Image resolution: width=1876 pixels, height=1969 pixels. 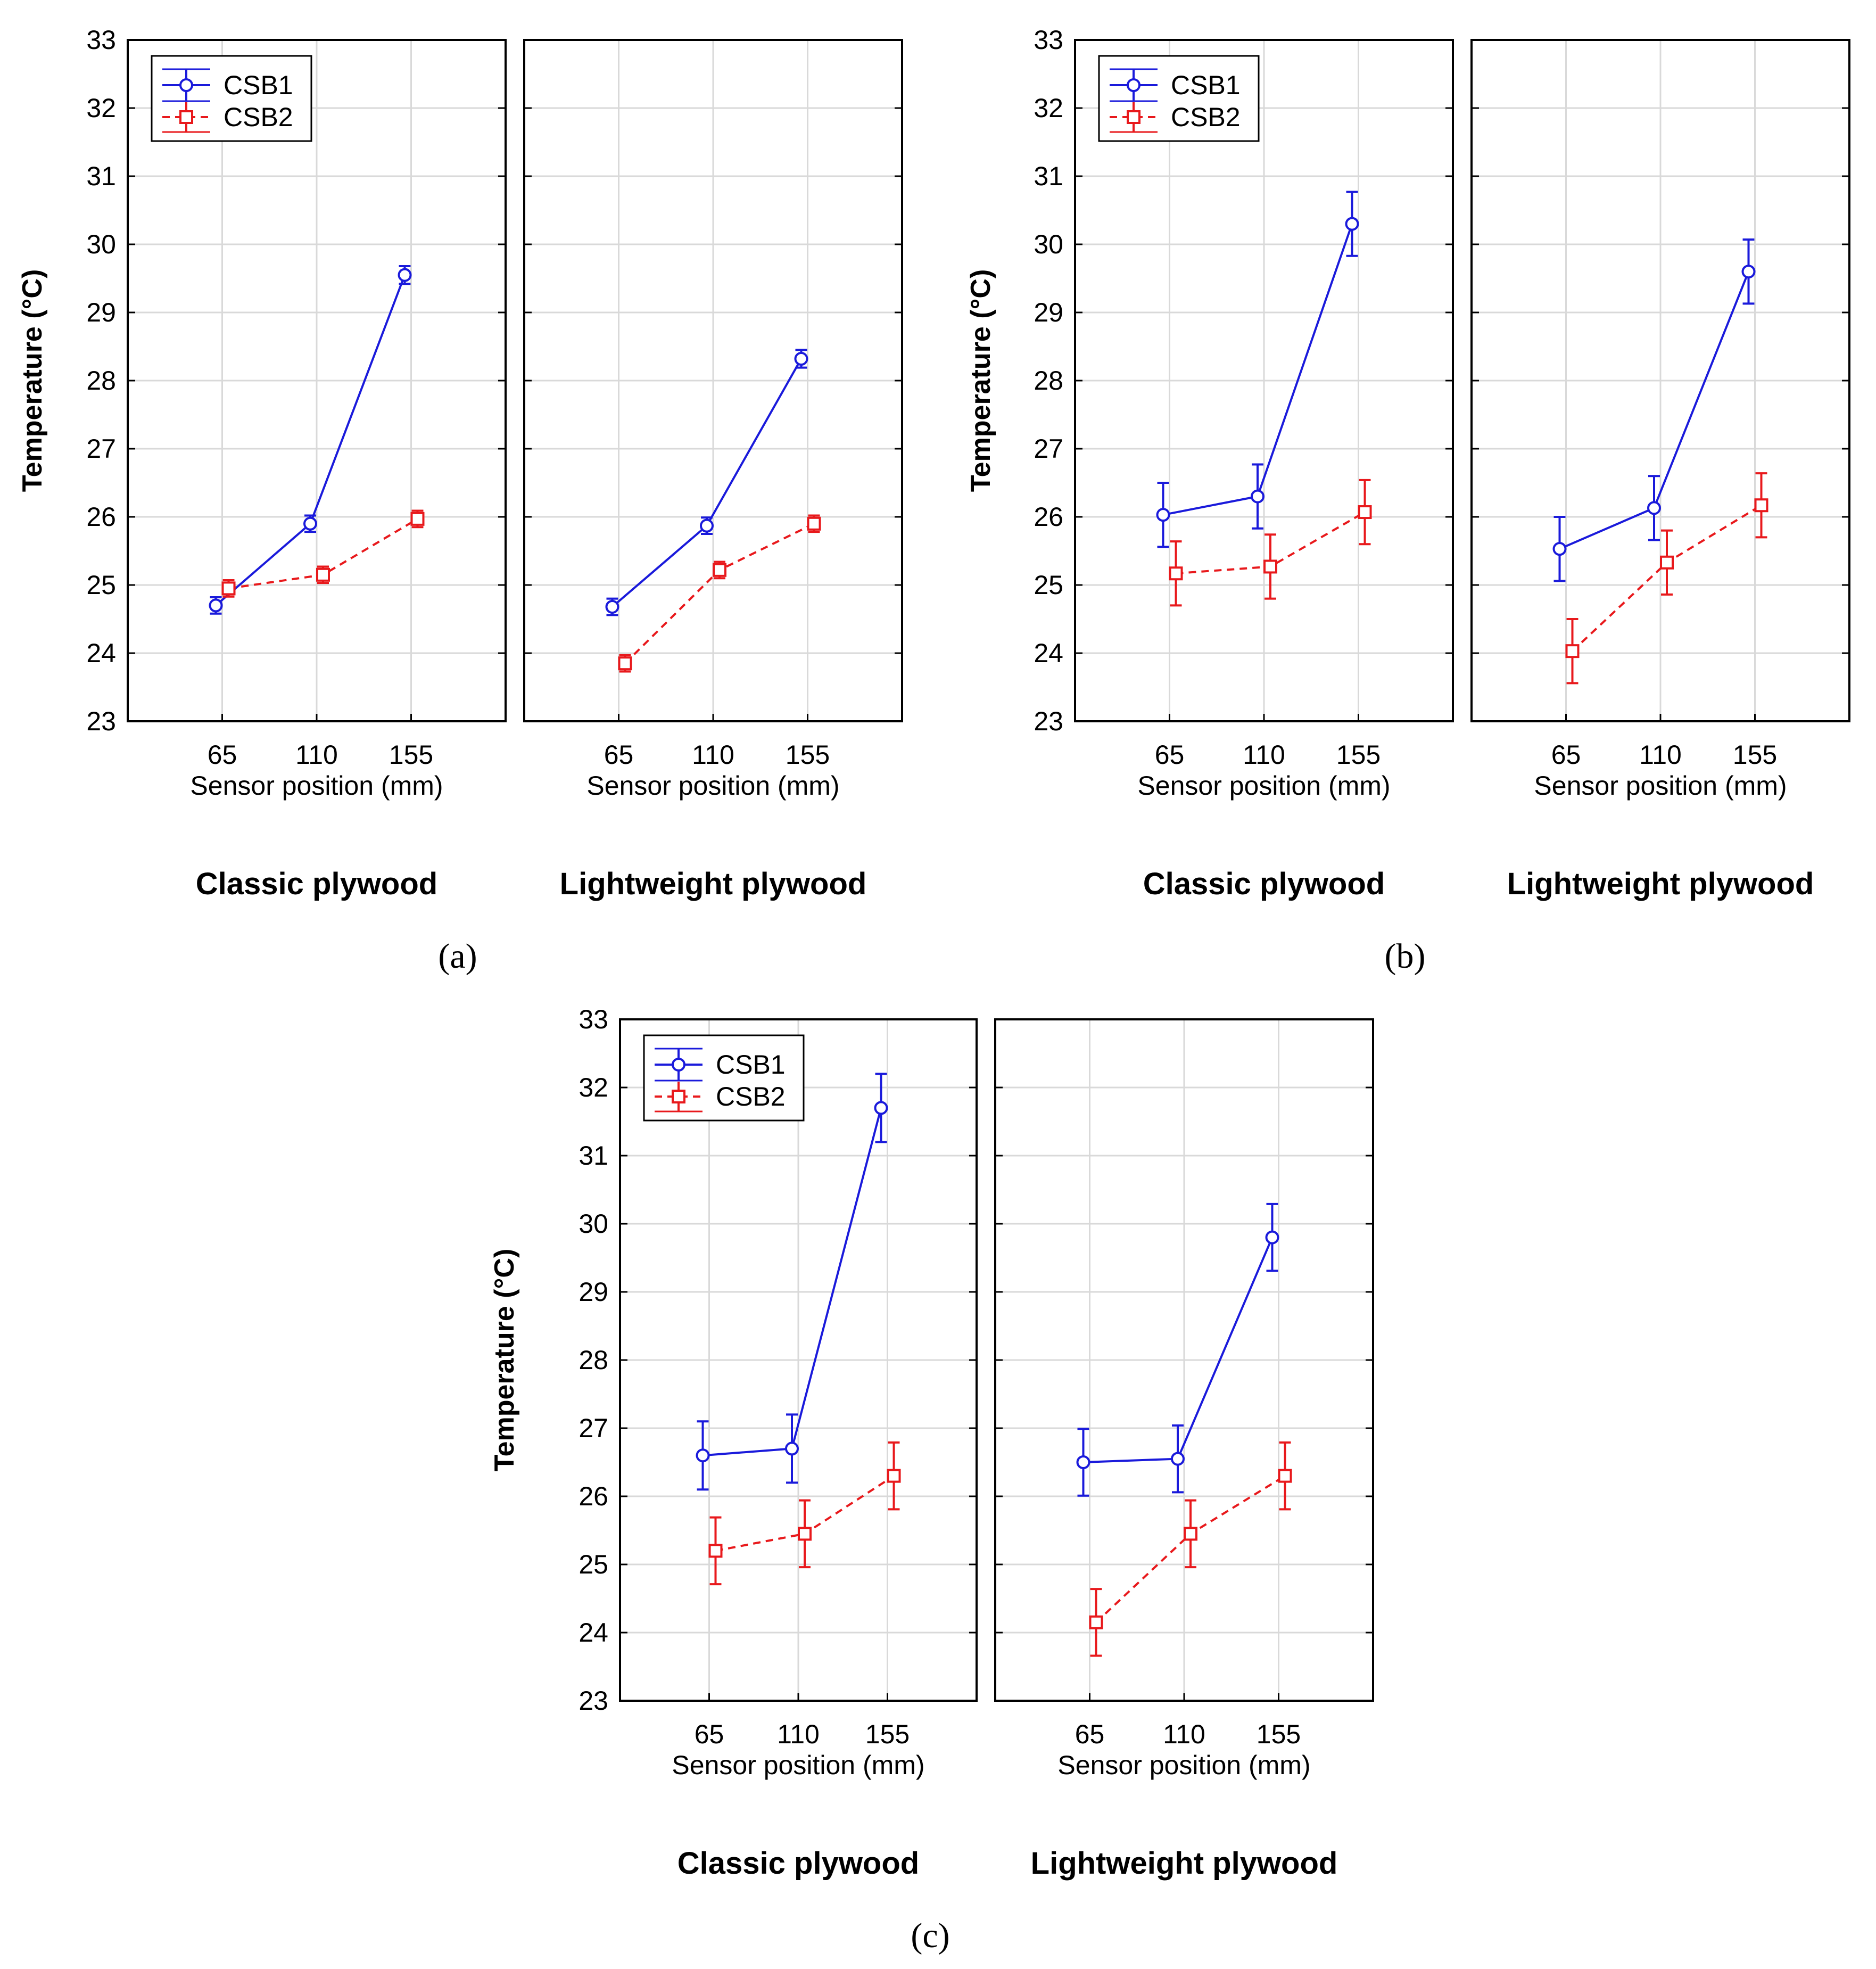 What do you see at coordinates (1405, 957) in the screenshot?
I see `subfigure-label-b: (b)` at bounding box center [1405, 957].